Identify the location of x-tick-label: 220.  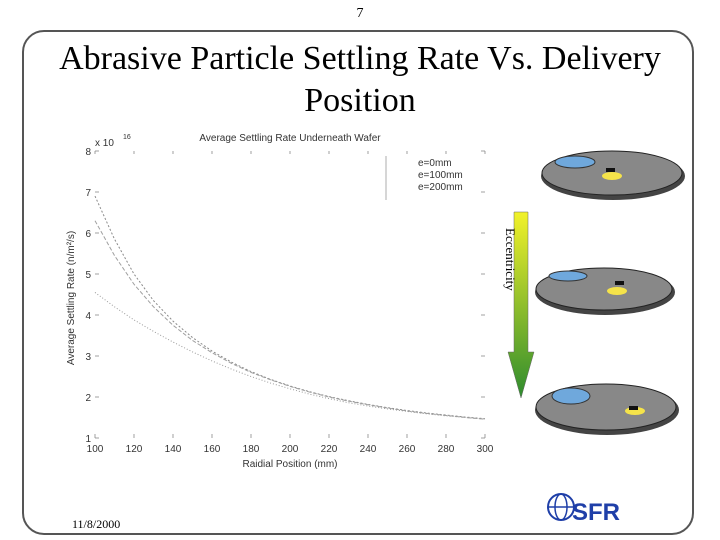
(329, 449).